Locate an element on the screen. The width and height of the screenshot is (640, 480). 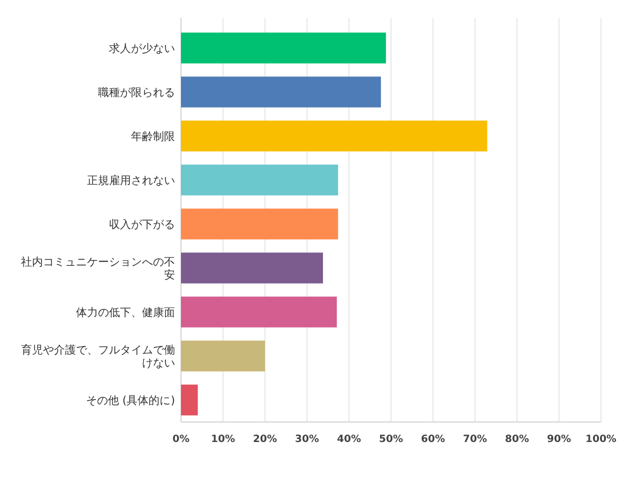
y-tick-label: 社内コミュニケーションへの不安 is located at coordinates (98, 269).